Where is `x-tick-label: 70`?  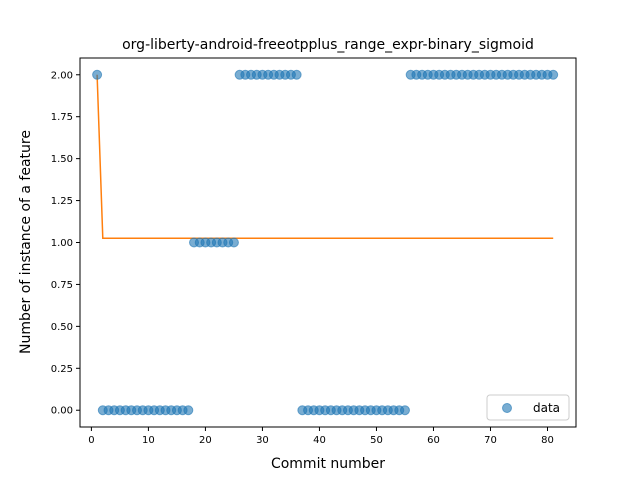 x-tick-label: 70 is located at coordinates (490, 440).